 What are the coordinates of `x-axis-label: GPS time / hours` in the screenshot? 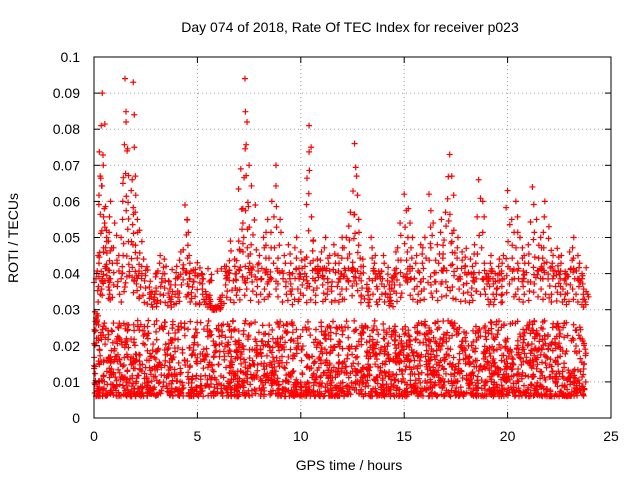 It's located at (349, 465).